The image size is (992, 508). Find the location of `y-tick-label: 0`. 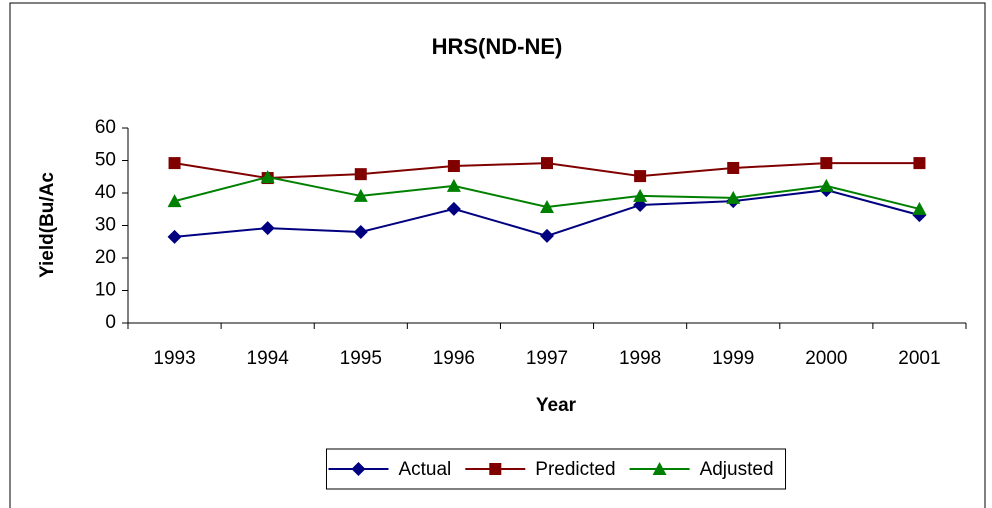

y-tick-label: 0 is located at coordinates (110, 322).